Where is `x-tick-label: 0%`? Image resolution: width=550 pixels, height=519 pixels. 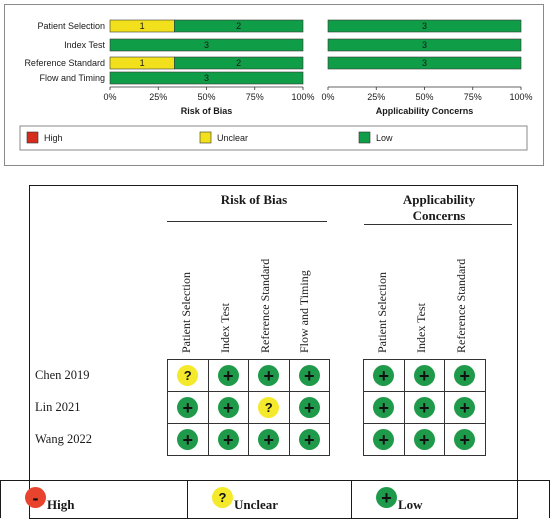
x-tick-label: 0% is located at coordinates (109, 97).